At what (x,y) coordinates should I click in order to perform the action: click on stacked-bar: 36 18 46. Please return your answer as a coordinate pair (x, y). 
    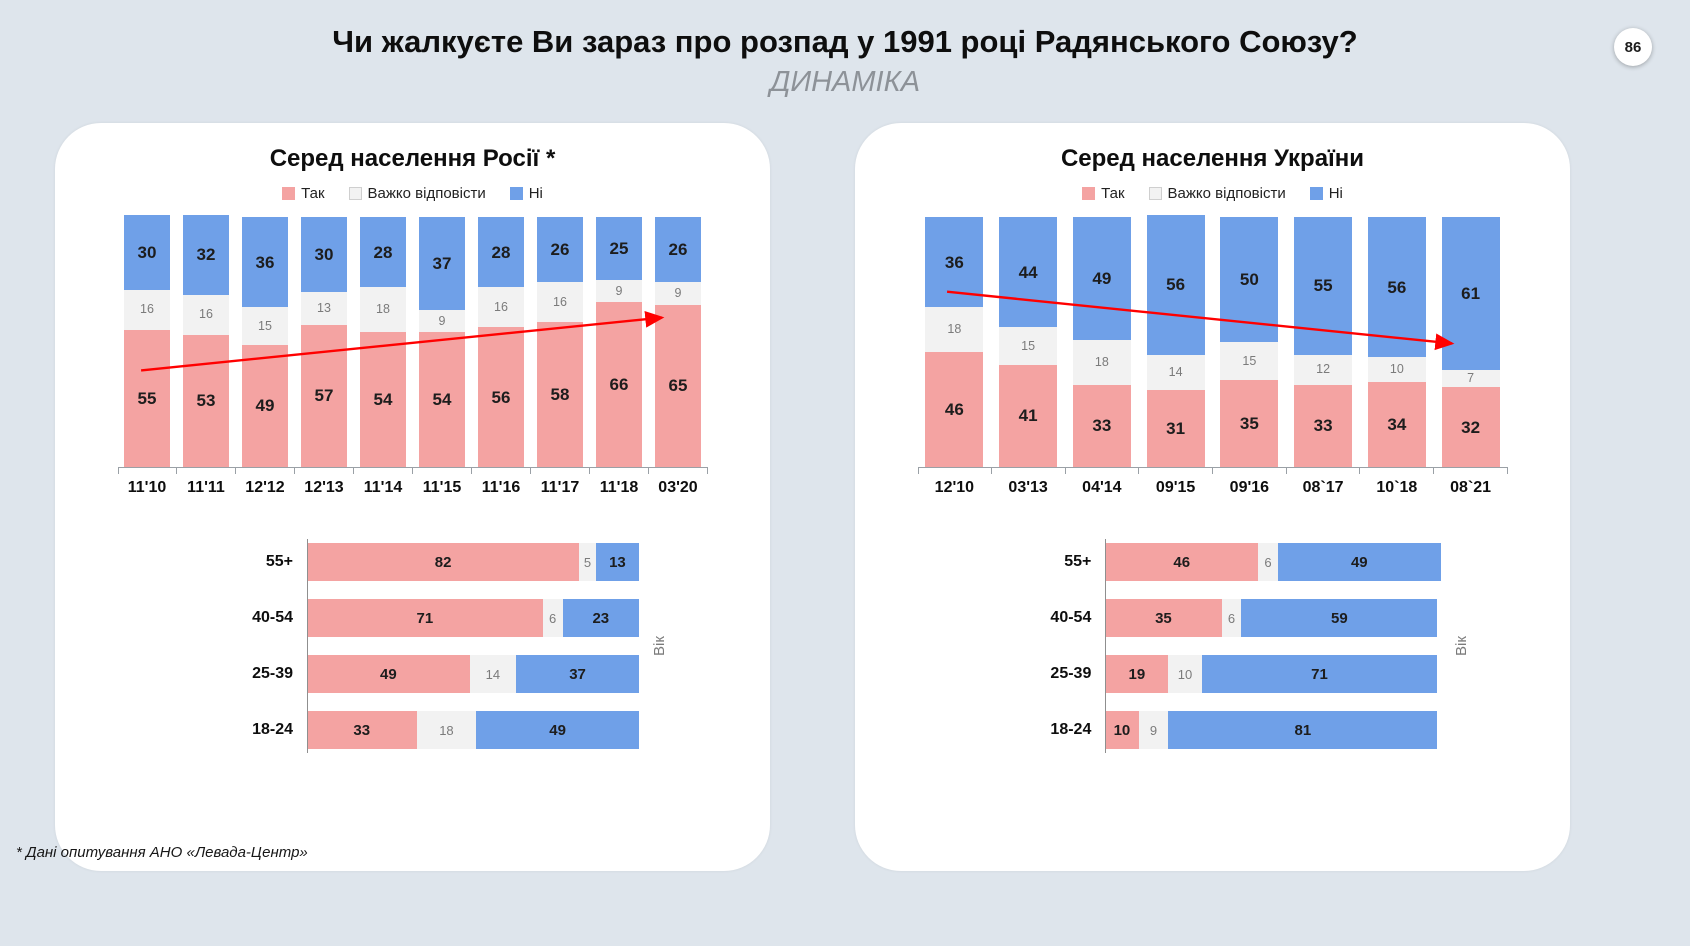
    Looking at the image, I should click on (954, 342).